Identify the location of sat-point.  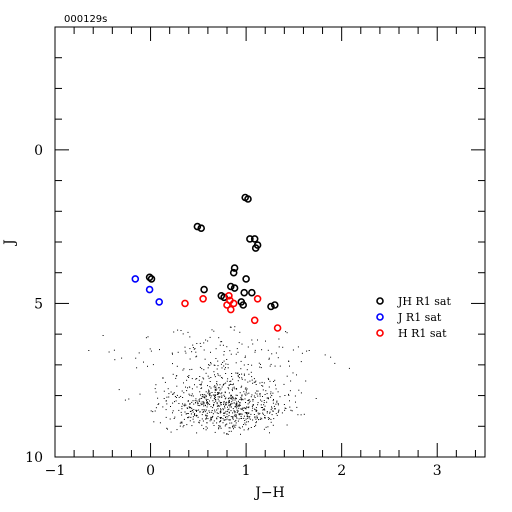
(135, 279).